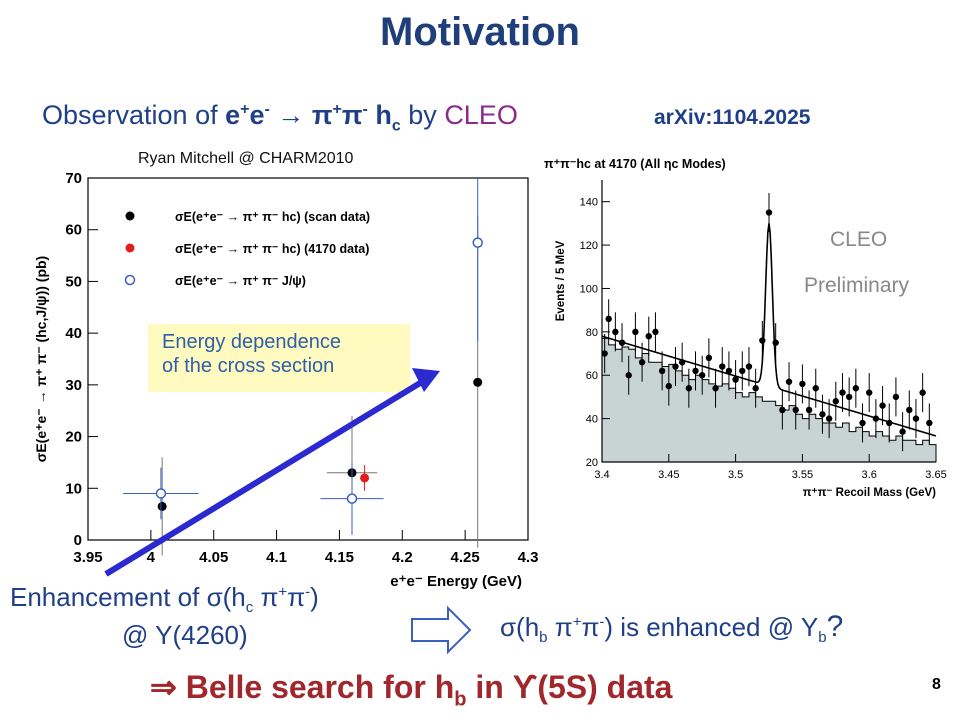 The height and width of the screenshot is (720, 960). What do you see at coordinates (73, 230) in the screenshot?
I see `y-tick-label: 60` at bounding box center [73, 230].